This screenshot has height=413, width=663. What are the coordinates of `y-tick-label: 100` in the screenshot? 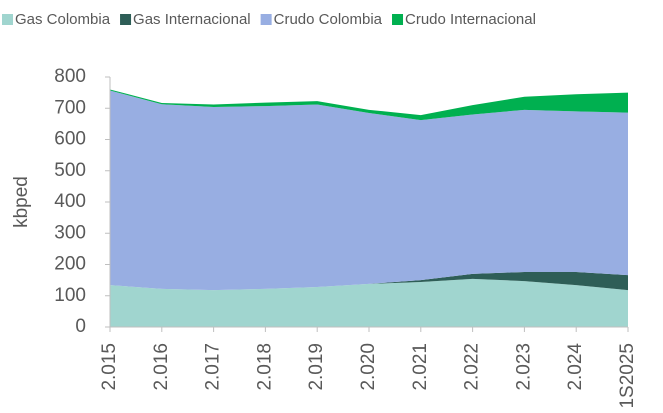 It's located at (70, 295).